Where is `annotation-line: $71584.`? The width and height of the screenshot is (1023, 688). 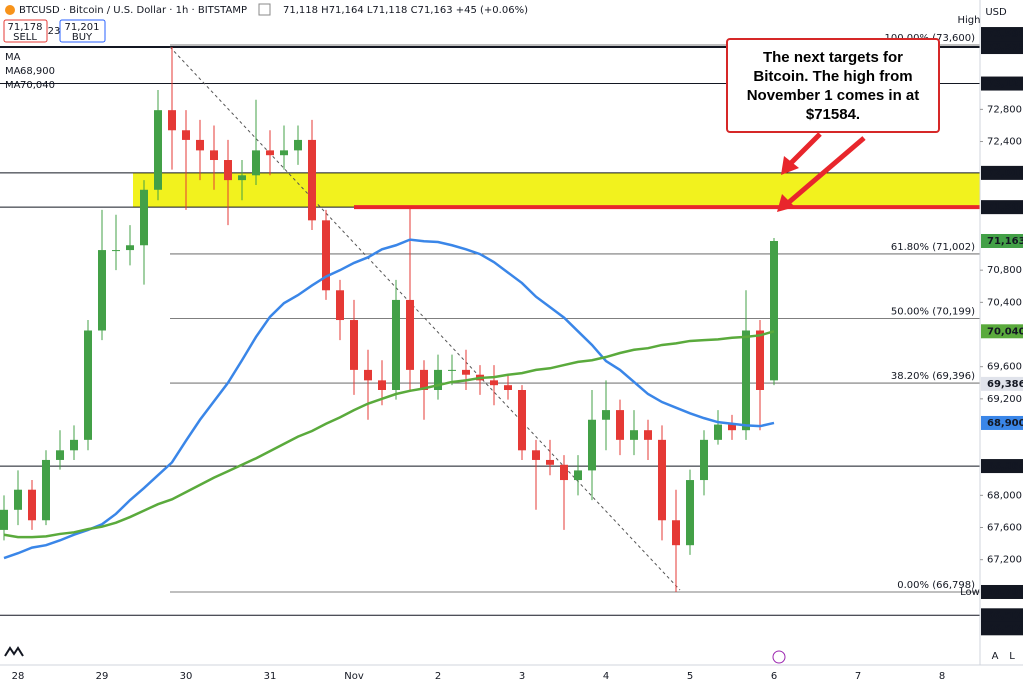 annotation-line: $71584. is located at coordinates (833, 114).